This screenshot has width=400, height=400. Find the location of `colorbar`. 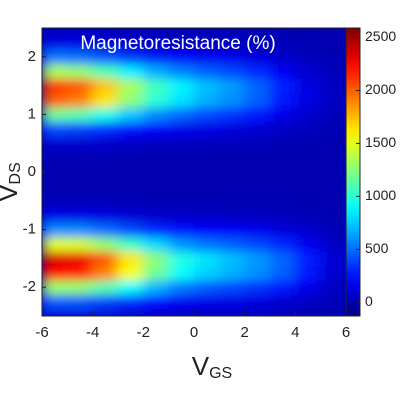

colorbar is located at coordinates (353, 172).